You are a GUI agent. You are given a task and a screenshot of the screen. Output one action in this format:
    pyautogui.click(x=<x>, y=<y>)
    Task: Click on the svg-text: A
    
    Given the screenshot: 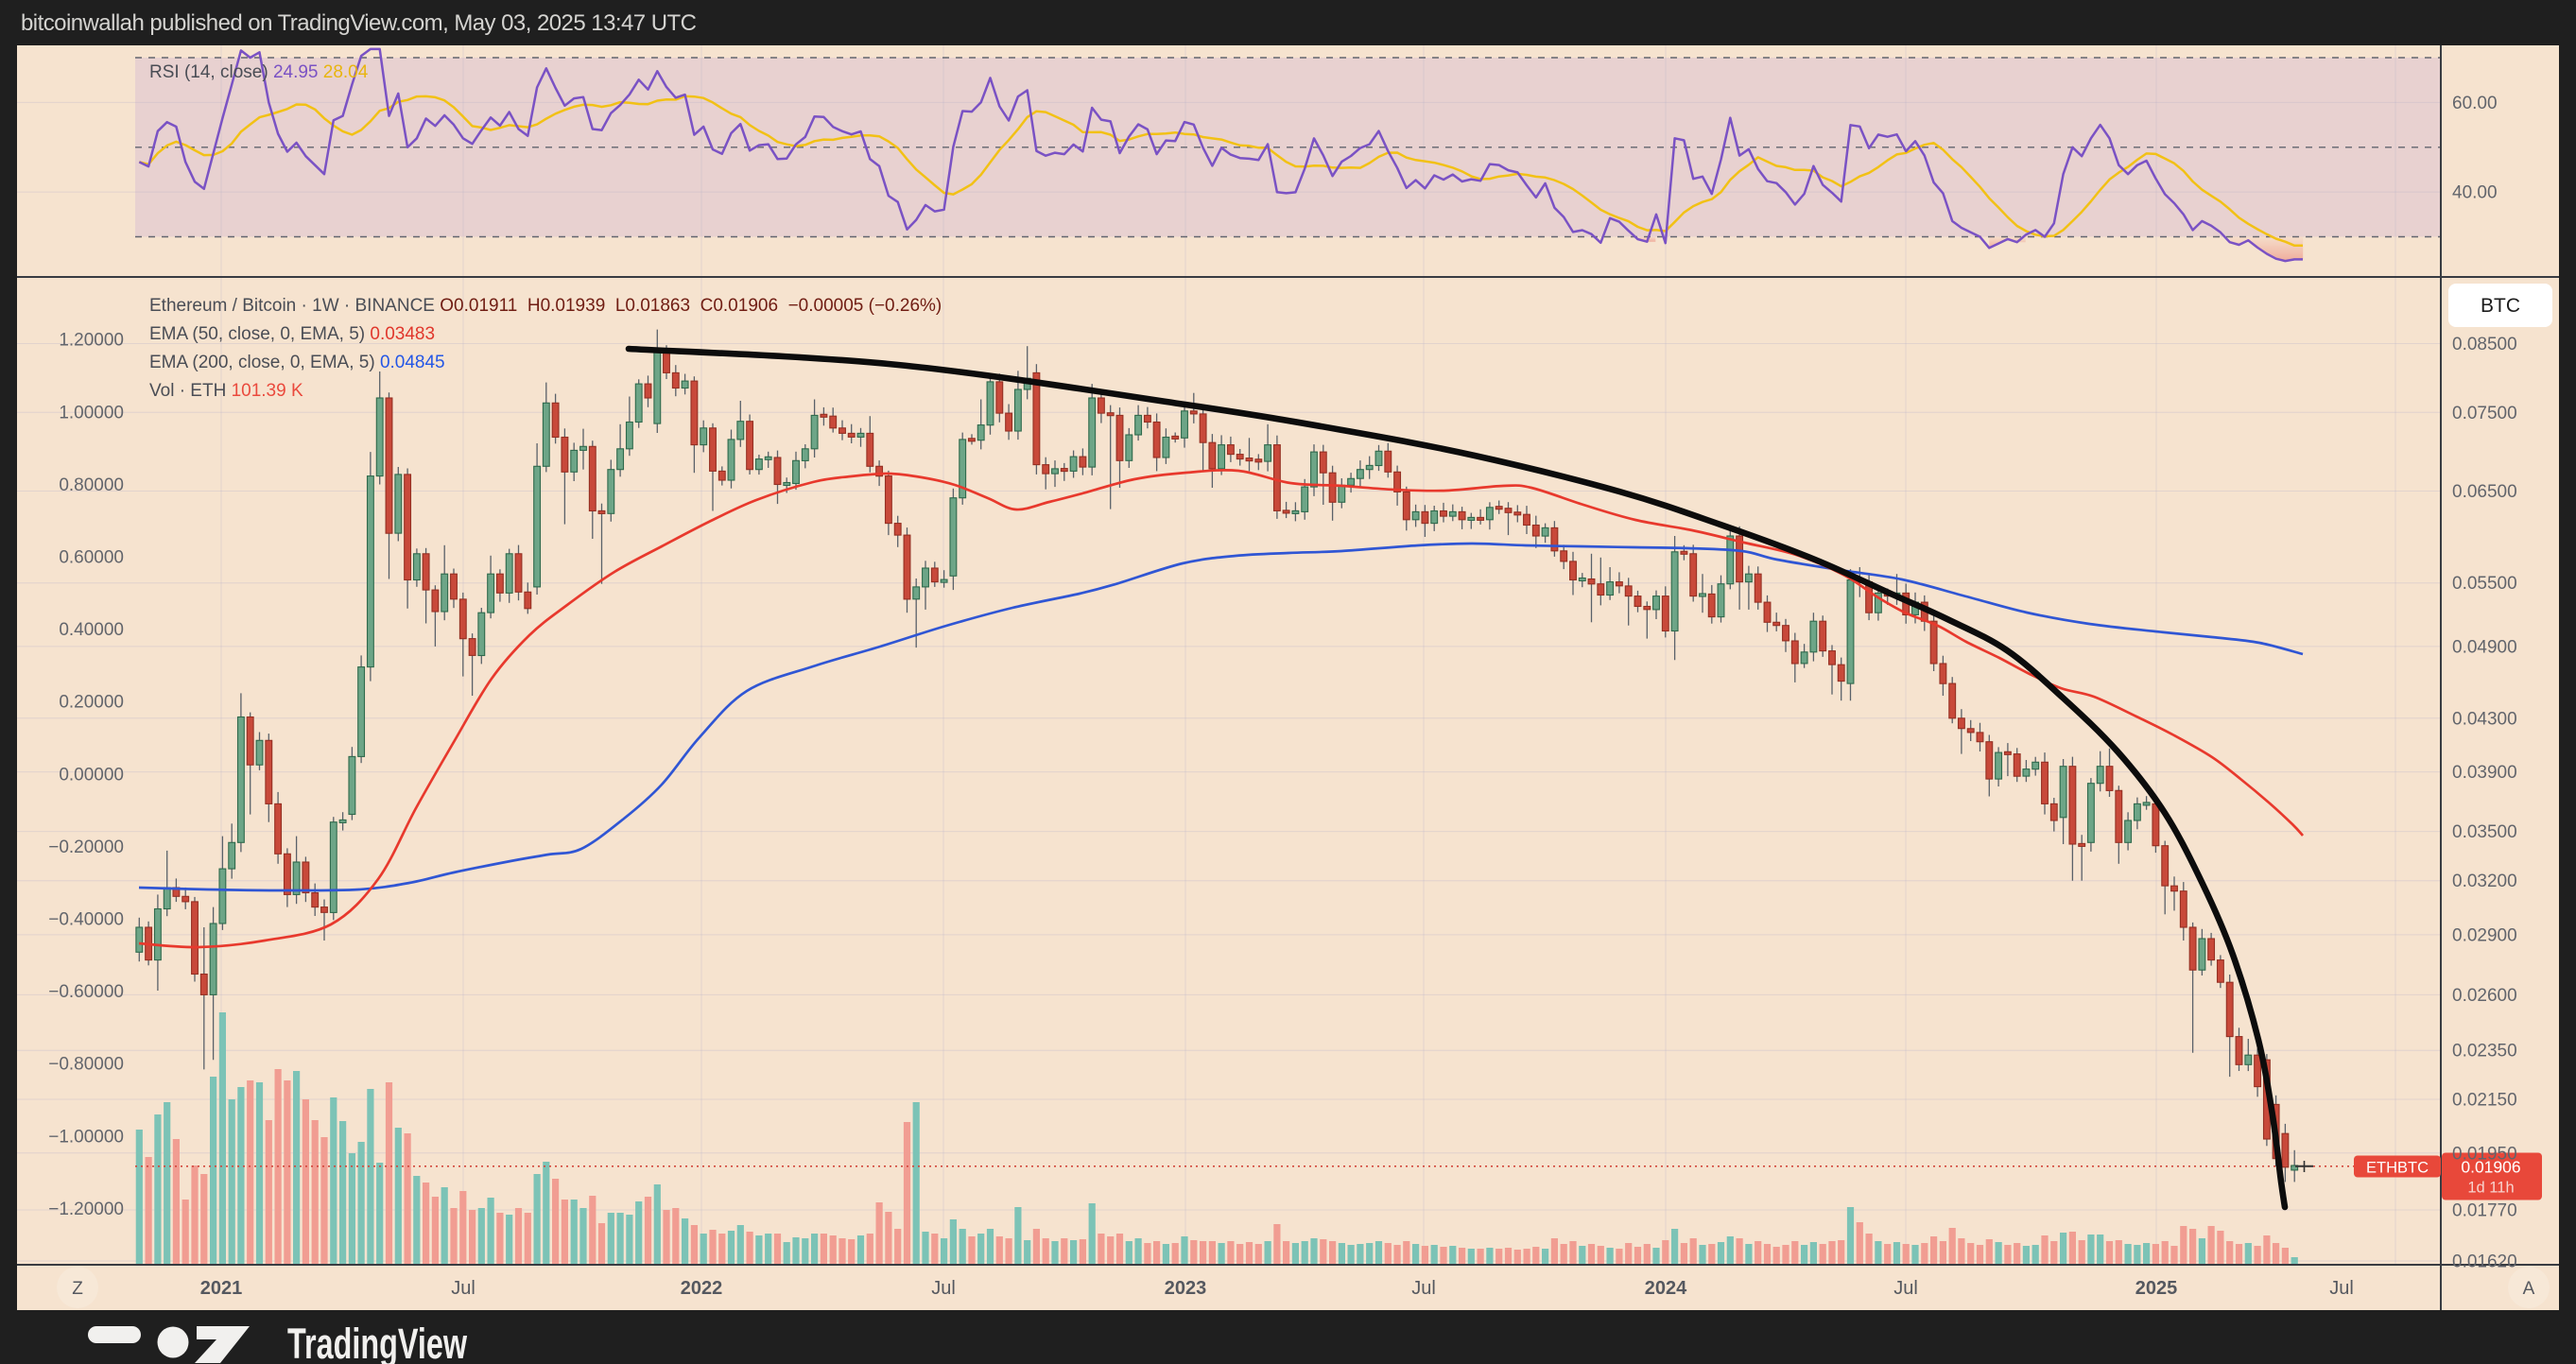 What is the action you would take?
    pyautogui.click(x=2529, y=1289)
    